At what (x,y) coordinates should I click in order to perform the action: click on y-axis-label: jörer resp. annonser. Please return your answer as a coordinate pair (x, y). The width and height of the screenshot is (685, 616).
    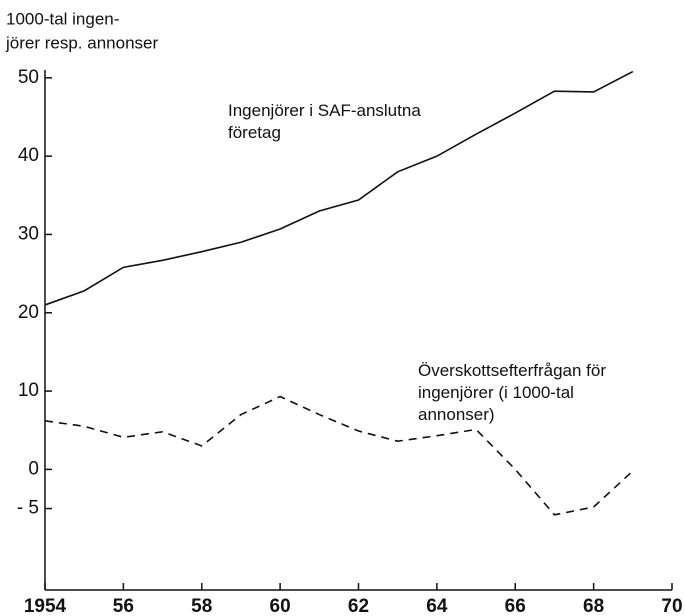
    Looking at the image, I should click on (81, 42).